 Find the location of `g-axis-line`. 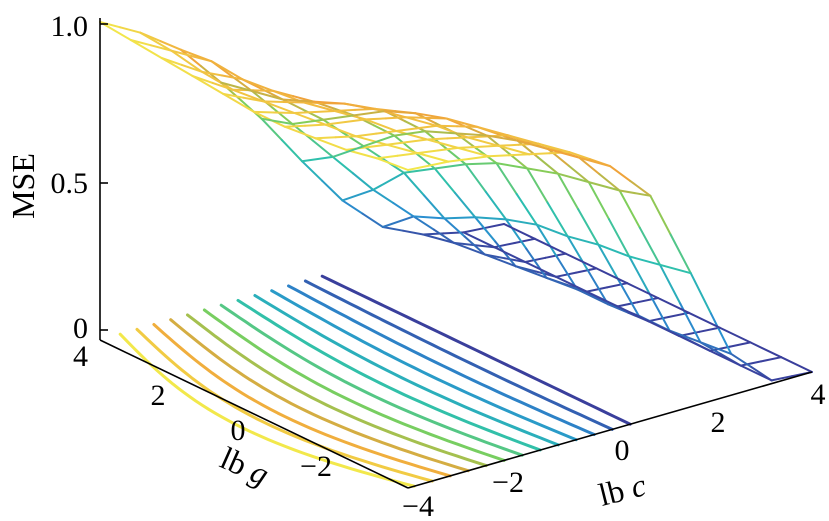

g-axis-line is located at coordinates (254, 414).